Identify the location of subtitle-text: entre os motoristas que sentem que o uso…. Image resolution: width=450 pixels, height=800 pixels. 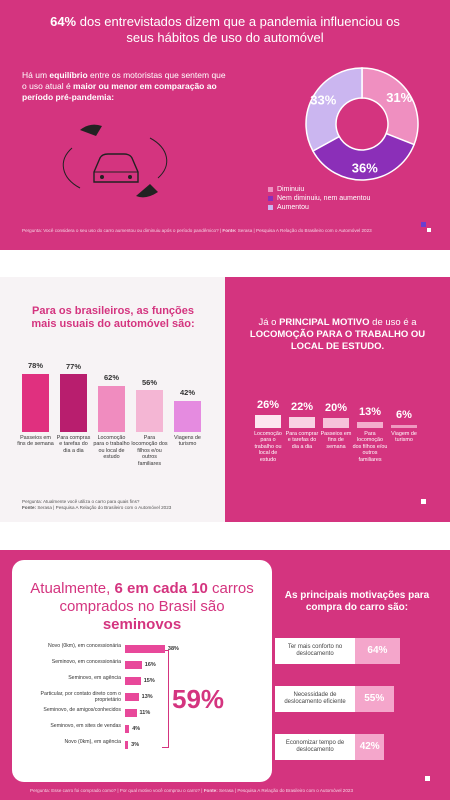
(124, 80).